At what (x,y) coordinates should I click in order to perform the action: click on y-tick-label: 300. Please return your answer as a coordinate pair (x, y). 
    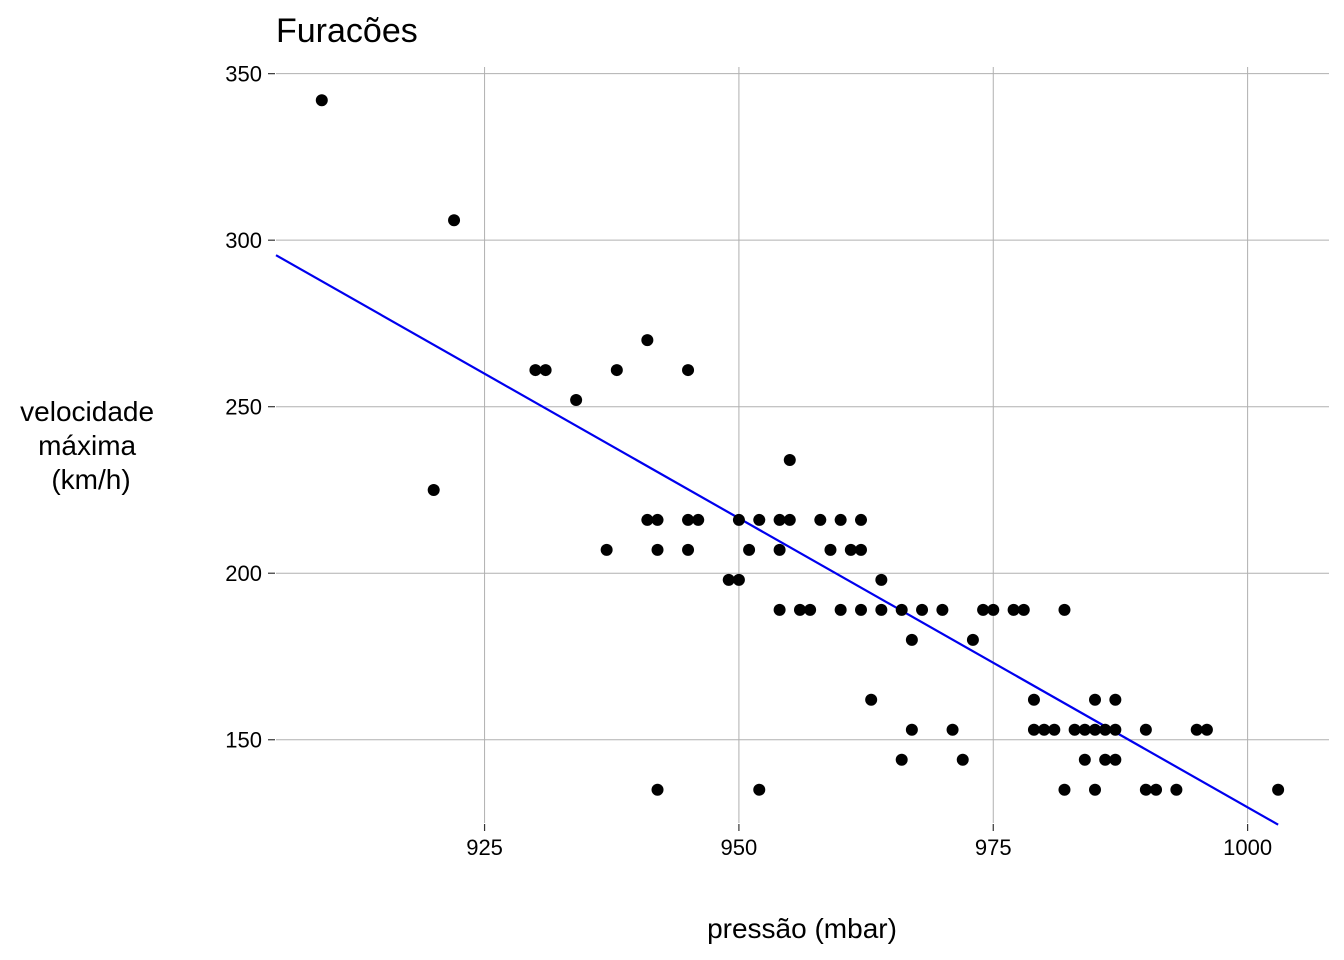
    Looking at the image, I should click on (243, 240).